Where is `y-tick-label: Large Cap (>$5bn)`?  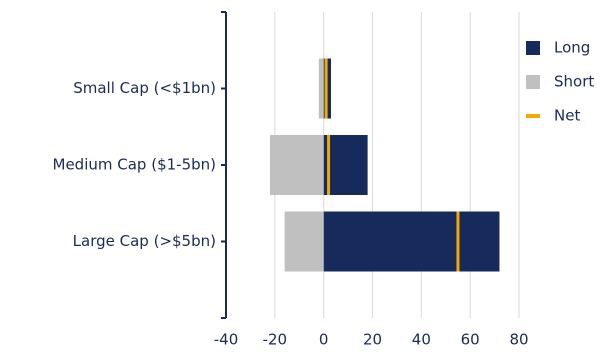 y-tick-label: Large Cap (>$5bn) is located at coordinates (144, 241).